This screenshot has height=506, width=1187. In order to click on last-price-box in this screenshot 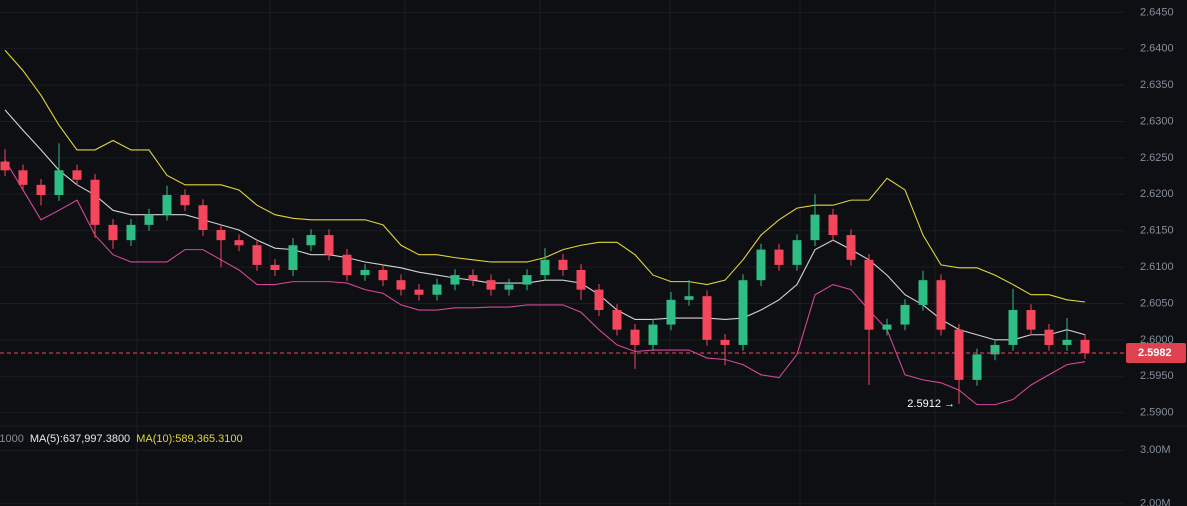, I will do `click(1156, 352)`.